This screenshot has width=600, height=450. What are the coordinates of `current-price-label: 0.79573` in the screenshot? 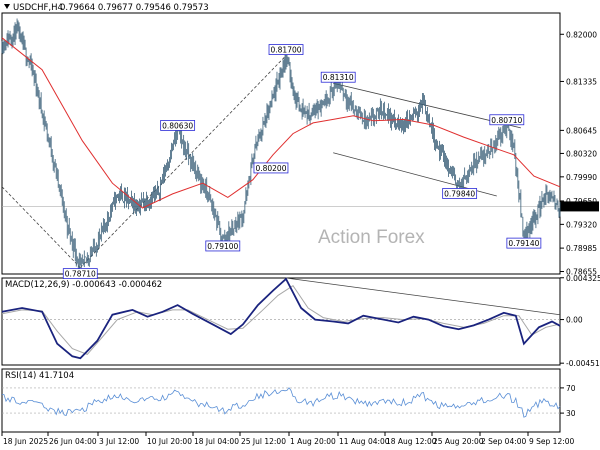 It's located at (579, 206).